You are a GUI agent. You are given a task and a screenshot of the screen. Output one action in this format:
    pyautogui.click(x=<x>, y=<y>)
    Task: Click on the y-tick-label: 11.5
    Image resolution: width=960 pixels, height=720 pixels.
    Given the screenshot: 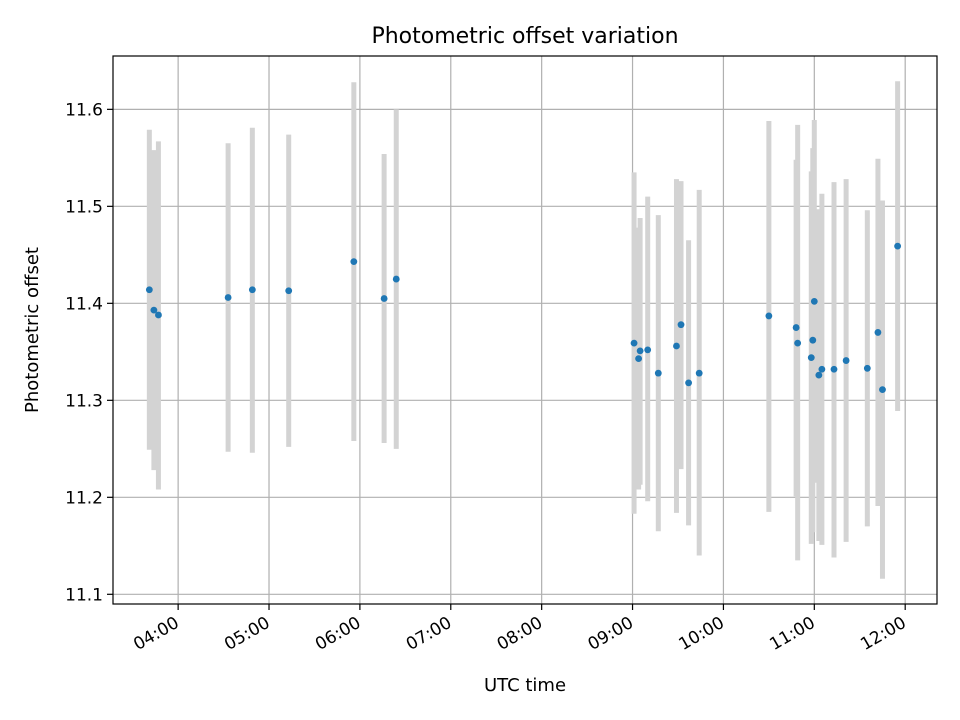 What is the action you would take?
    pyautogui.click(x=84, y=207)
    